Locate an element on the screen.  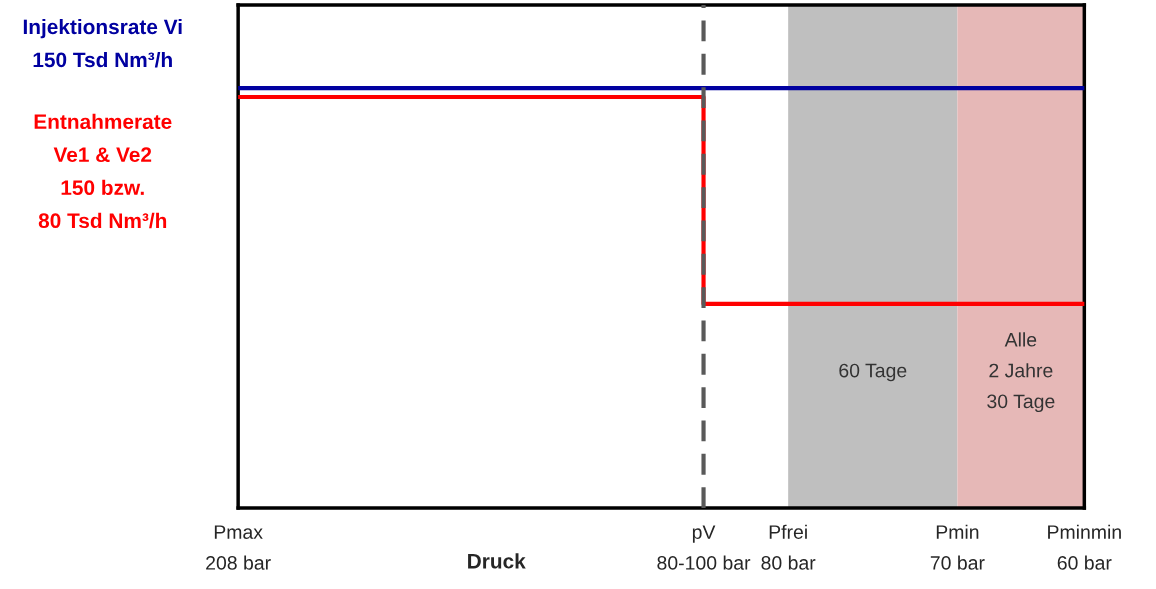
x-tick-label: Pfrei 80 bar is located at coordinates (788, 547).